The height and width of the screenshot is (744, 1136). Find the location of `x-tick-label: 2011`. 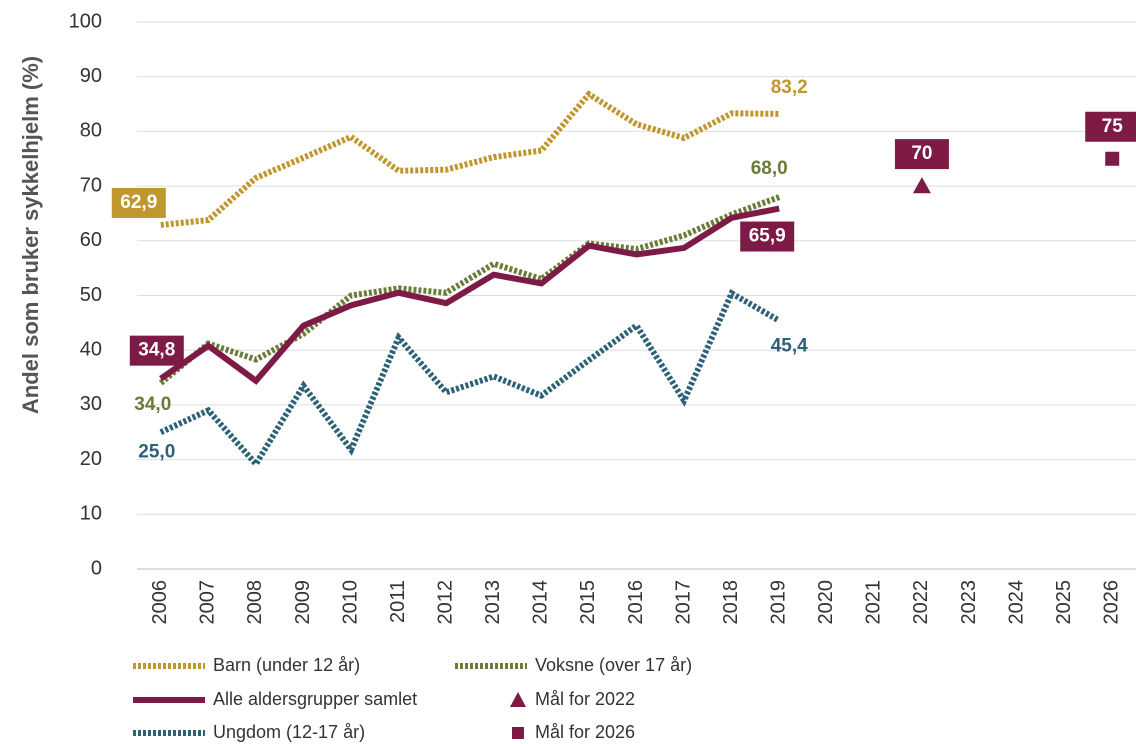

x-tick-label: 2011 is located at coordinates (398, 601).